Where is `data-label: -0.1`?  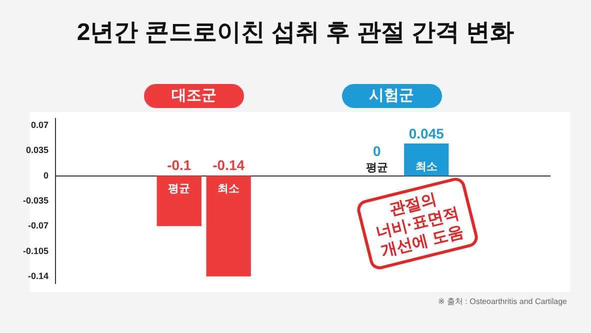
data-label: -0.1 is located at coordinates (179, 164).